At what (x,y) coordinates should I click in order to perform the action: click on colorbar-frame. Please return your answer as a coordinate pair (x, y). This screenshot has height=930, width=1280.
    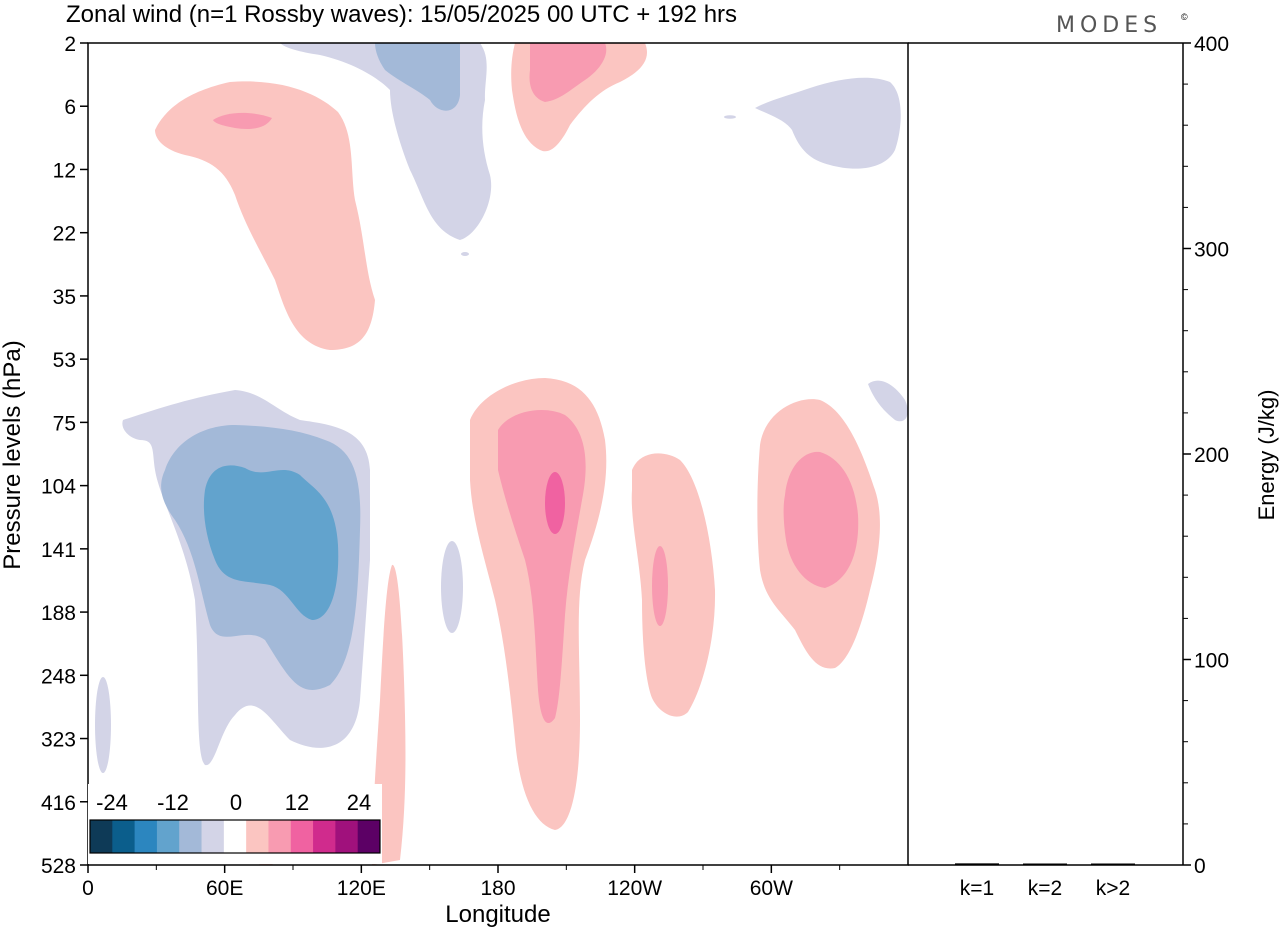
    Looking at the image, I should click on (235, 836).